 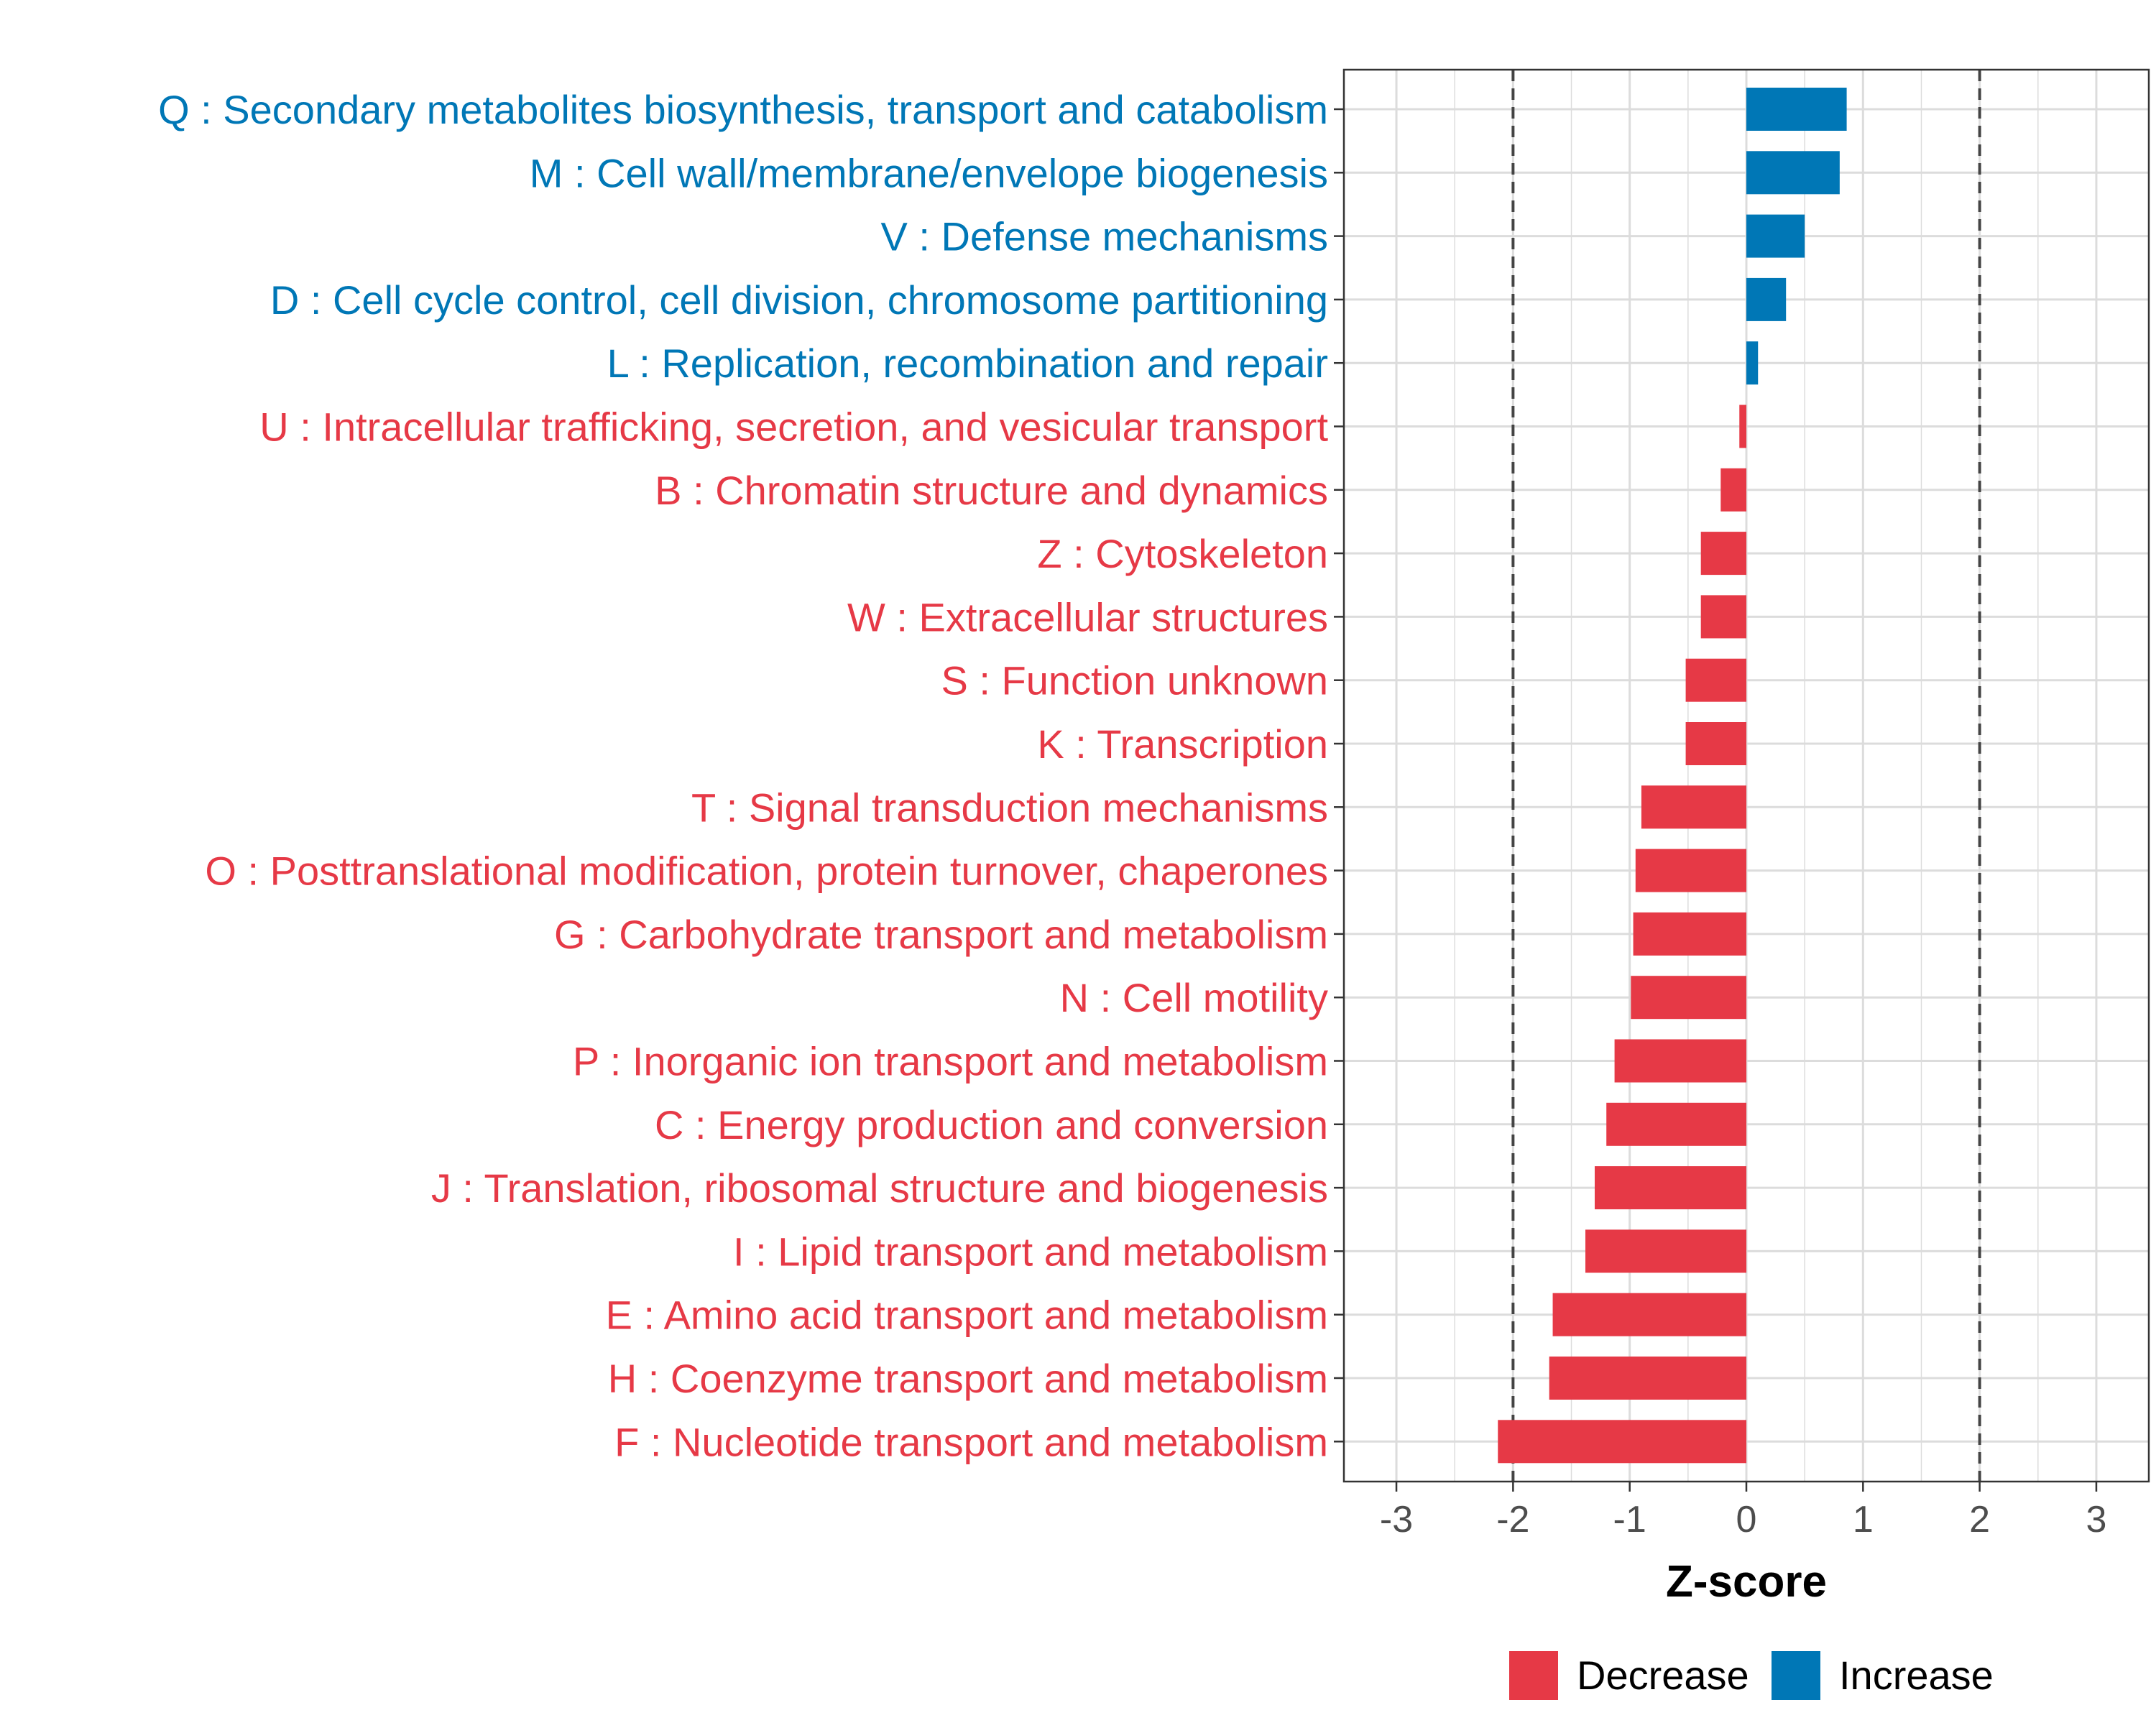 What do you see at coordinates (1182, 744) in the screenshot?
I see `category-label: K : Transcription` at bounding box center [1182, 744].